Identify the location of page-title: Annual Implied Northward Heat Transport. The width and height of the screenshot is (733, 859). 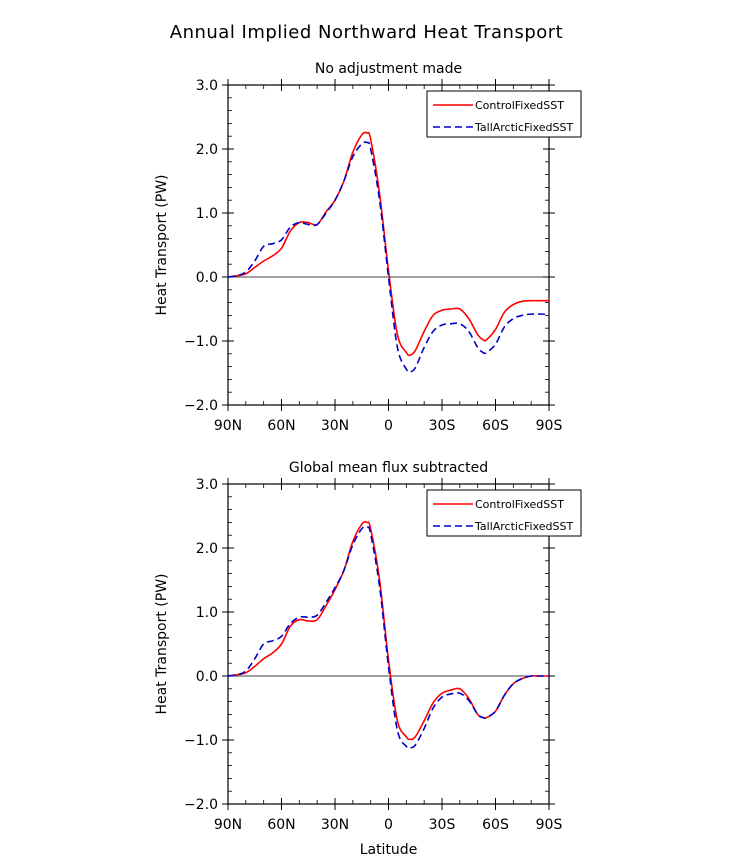
(366, 32).